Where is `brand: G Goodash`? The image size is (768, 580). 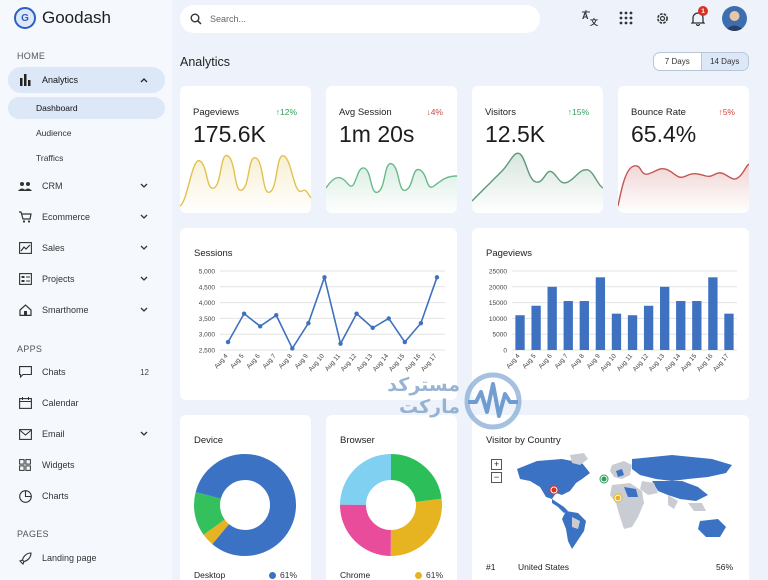 brand: G Goodash is located at coordinates (62, 18).